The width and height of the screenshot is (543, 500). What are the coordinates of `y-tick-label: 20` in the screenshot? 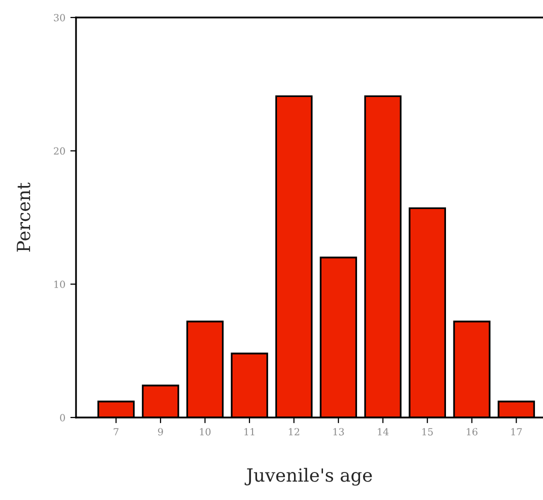 It's located at (59, 151).